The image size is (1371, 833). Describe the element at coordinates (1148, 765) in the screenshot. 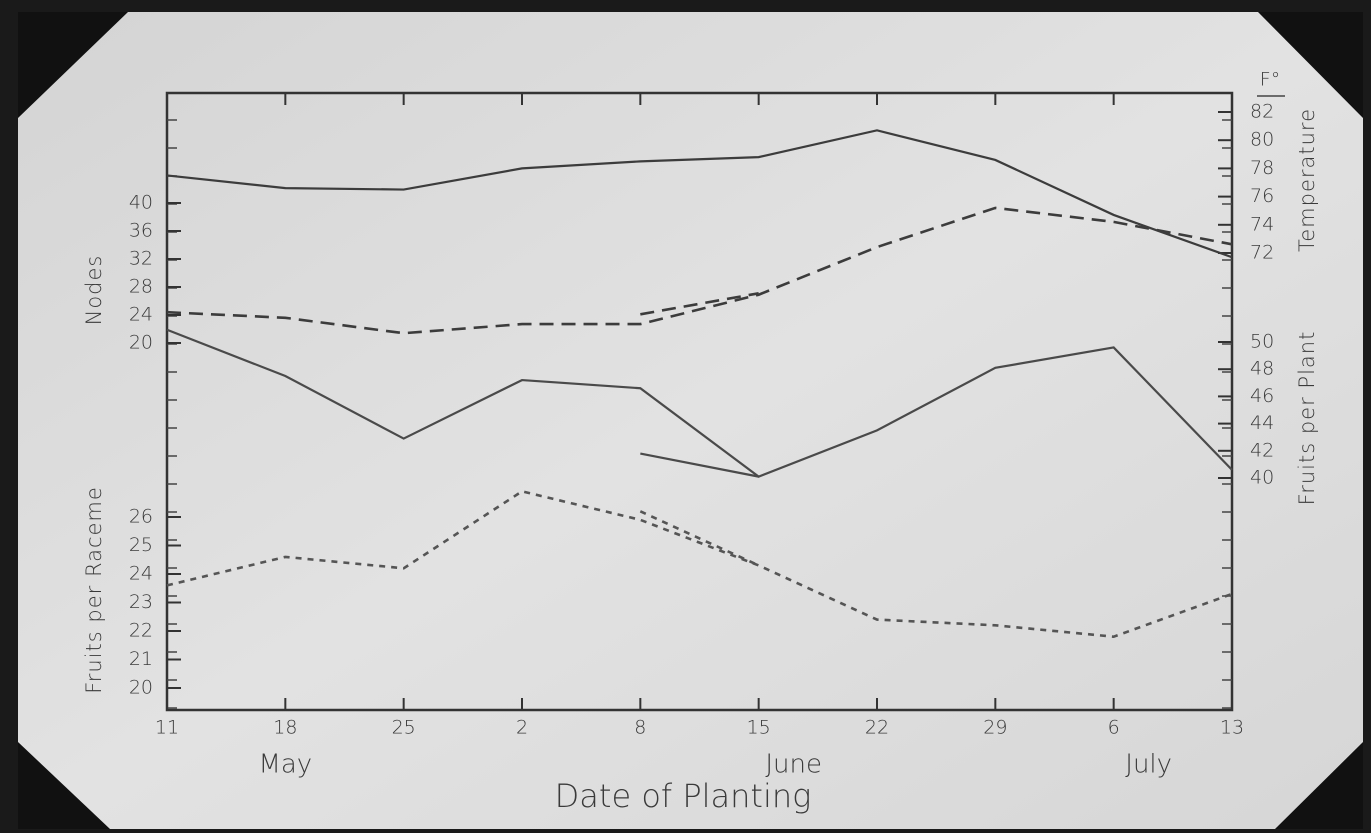

I see `month-label: July` at that location.